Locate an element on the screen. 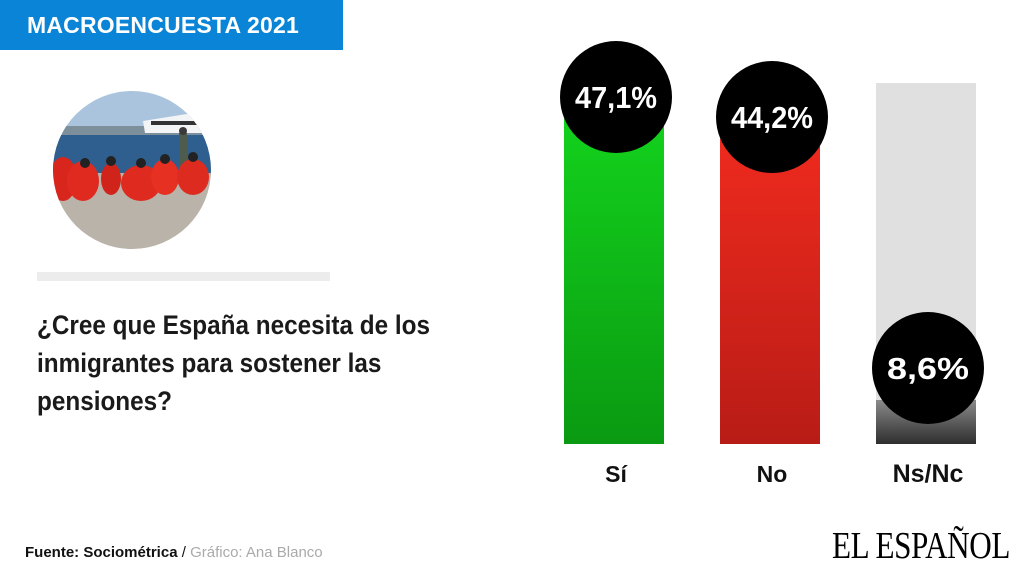  value-bubble-si is located at coordinates (616, 97).